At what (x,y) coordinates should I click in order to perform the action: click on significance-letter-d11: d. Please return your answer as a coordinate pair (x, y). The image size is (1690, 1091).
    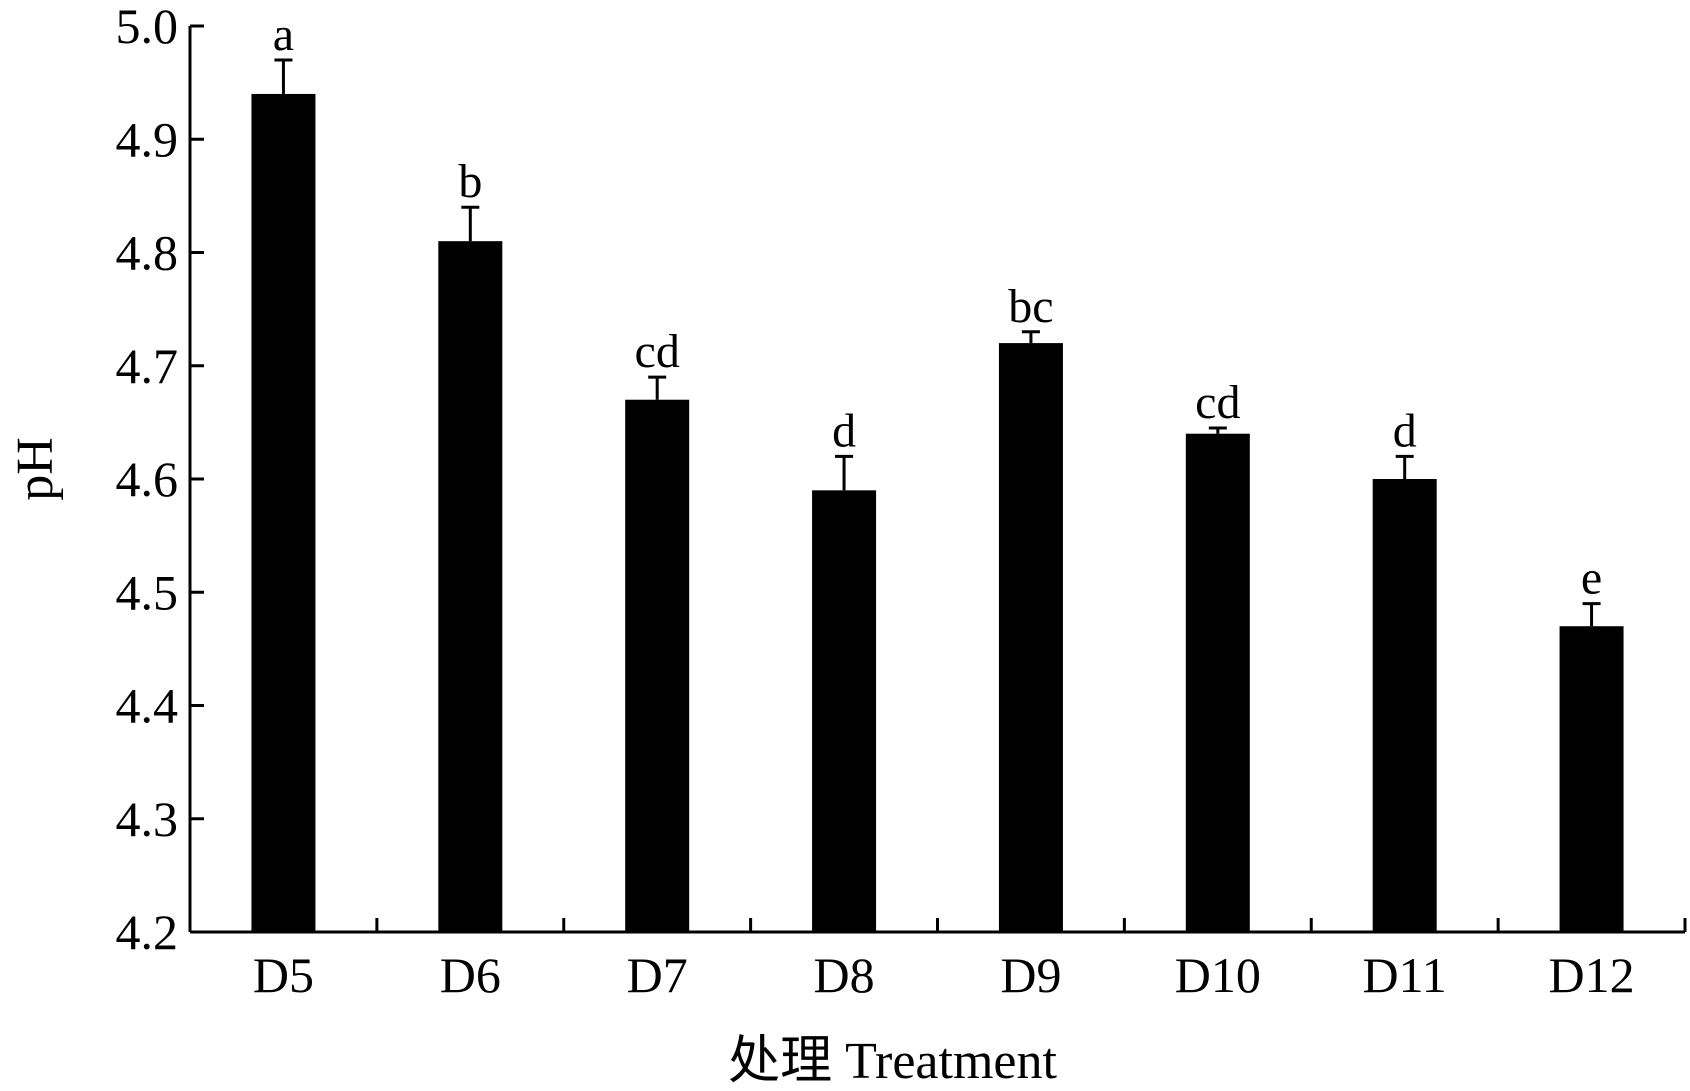
    Looking at the image, I should click on (1405, 430).